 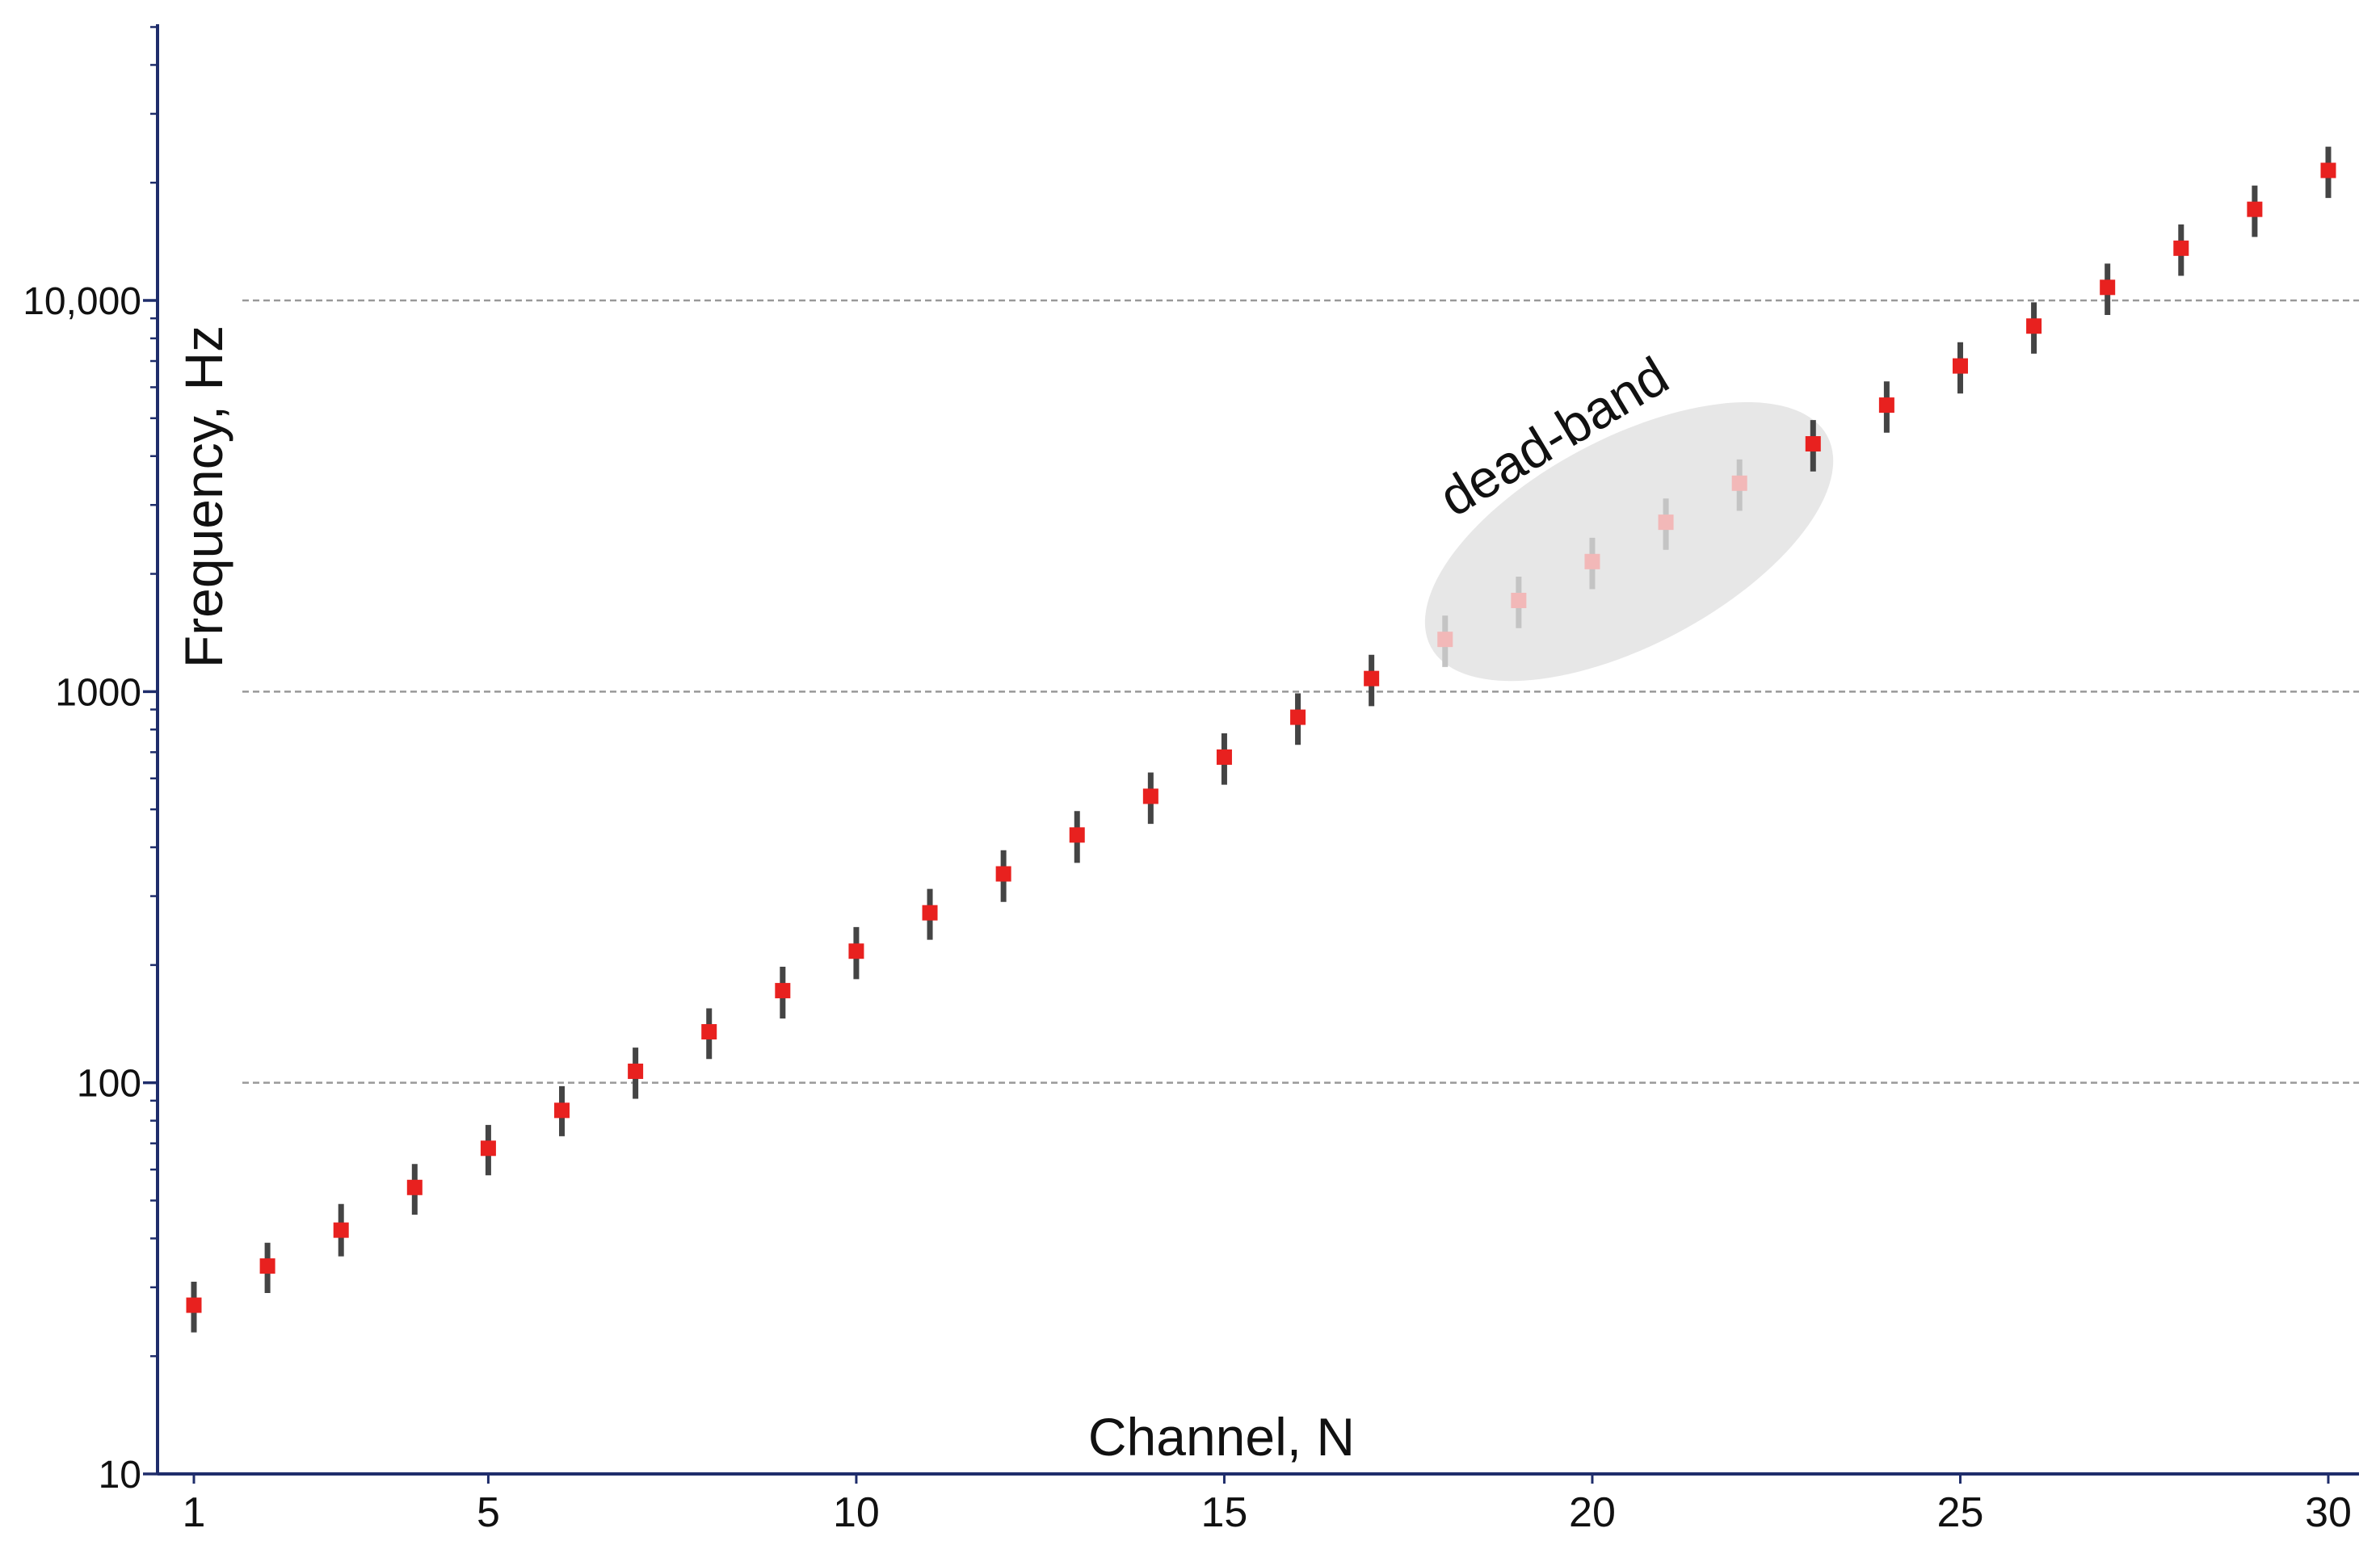 What do you see at coordinates (203, 496) in the screenshot?
I see `y-axis-label: Frequency, Hz` at bounding box center [203, 496].